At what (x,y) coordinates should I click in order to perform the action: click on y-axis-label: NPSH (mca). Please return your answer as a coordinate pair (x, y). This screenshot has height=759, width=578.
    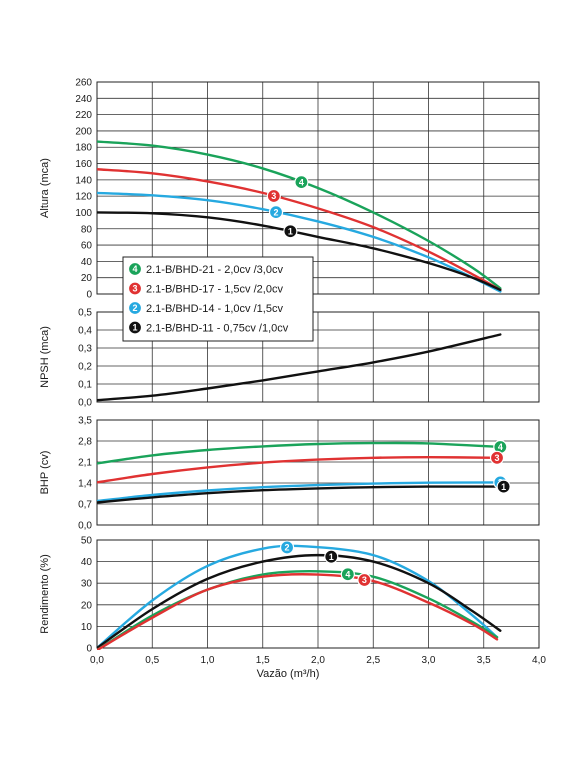
    Looking at the image, I should click on (45, 357).